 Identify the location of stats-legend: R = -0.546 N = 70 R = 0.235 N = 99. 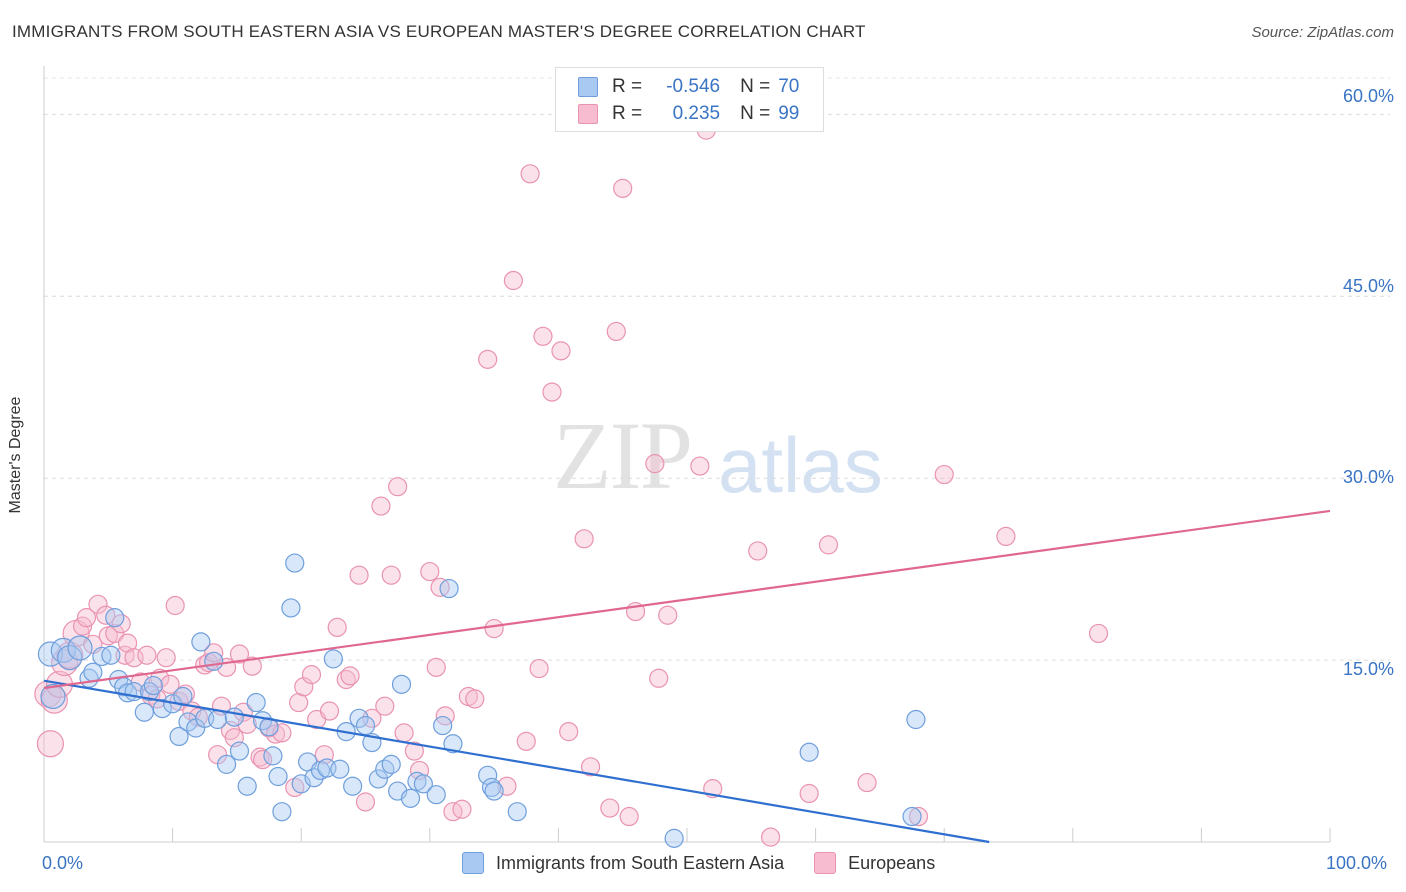
(689, 99).